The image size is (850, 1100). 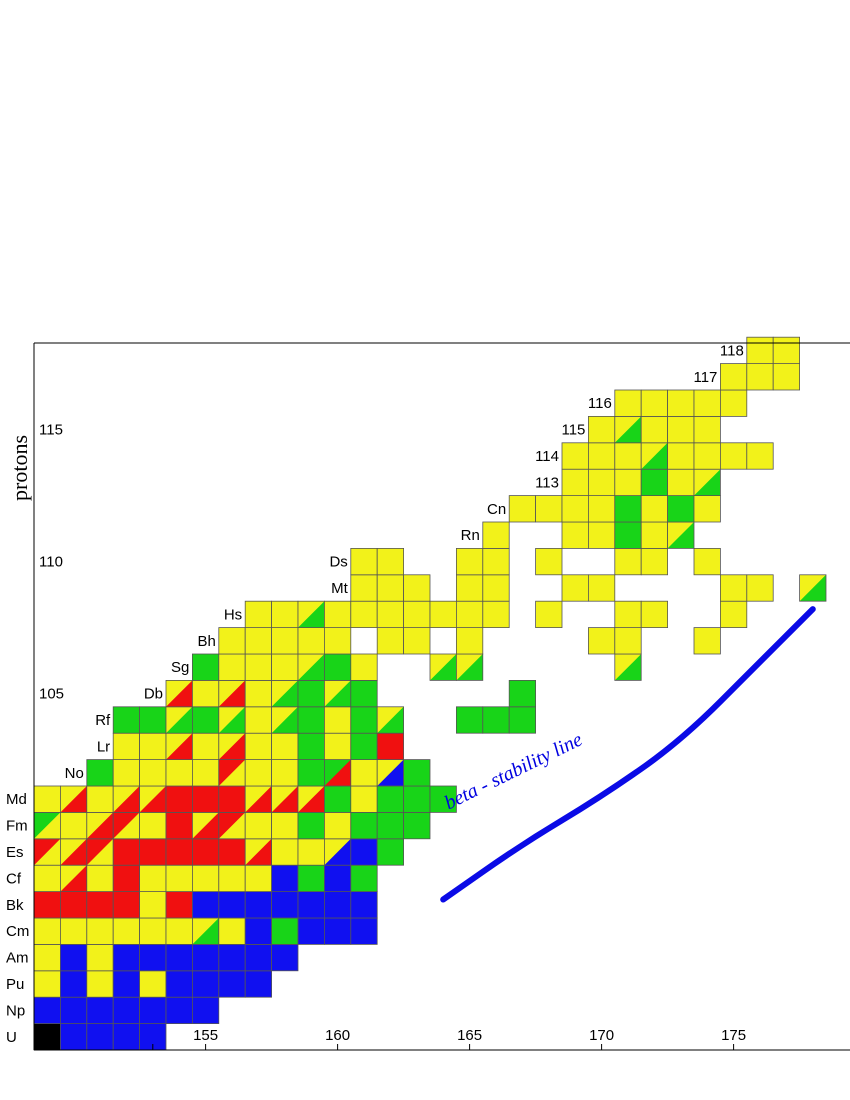 I want to click on nuclide-cell-z103-n160, so click(x=337, y=746).